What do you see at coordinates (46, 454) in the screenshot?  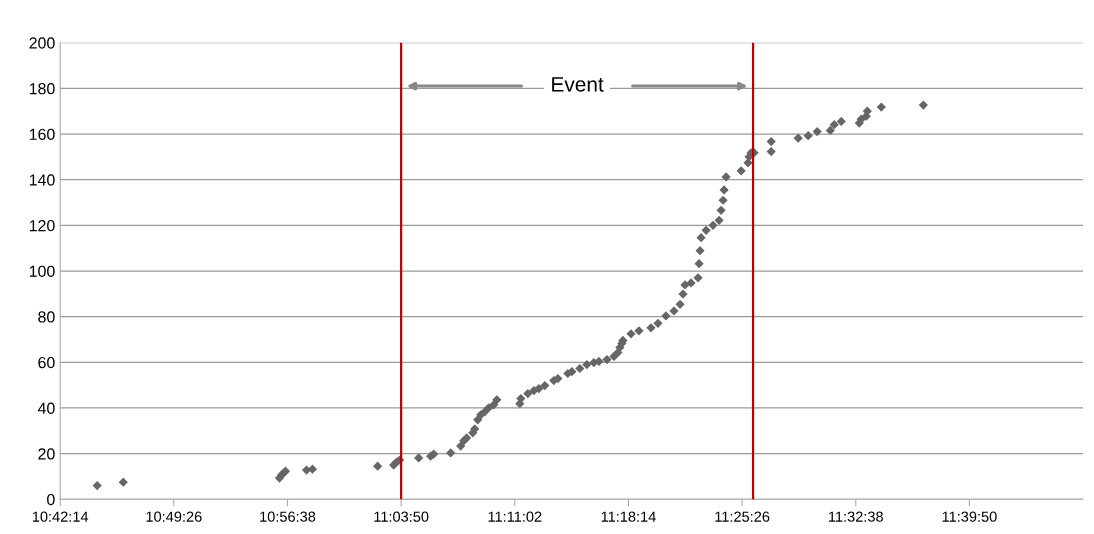 I see `y-tick-label: 20` at bounding box center [46, 454].